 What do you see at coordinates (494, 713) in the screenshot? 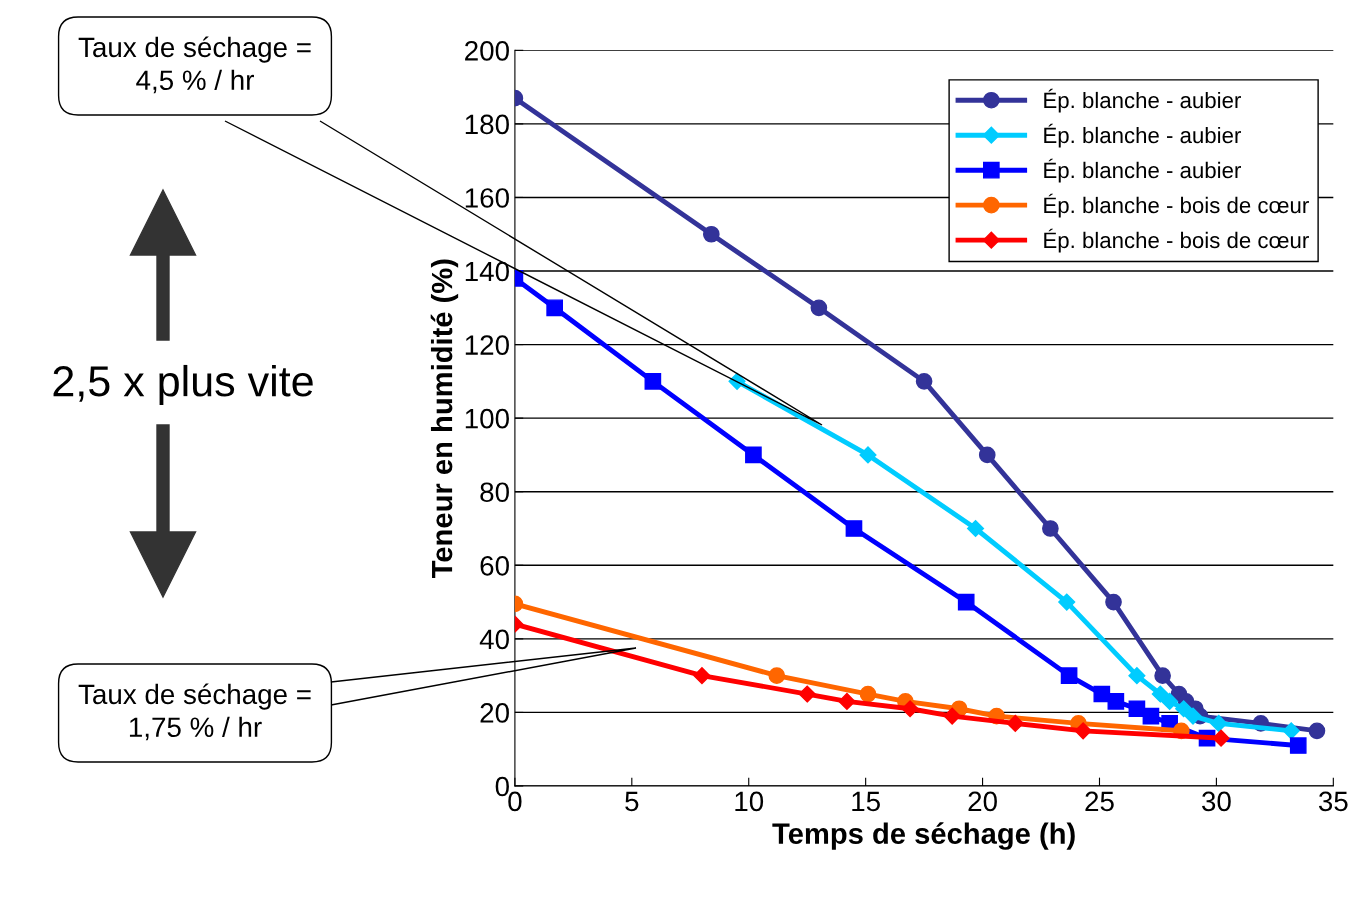
I see `y-tick-label: 20` at bounding box center [494, 713].